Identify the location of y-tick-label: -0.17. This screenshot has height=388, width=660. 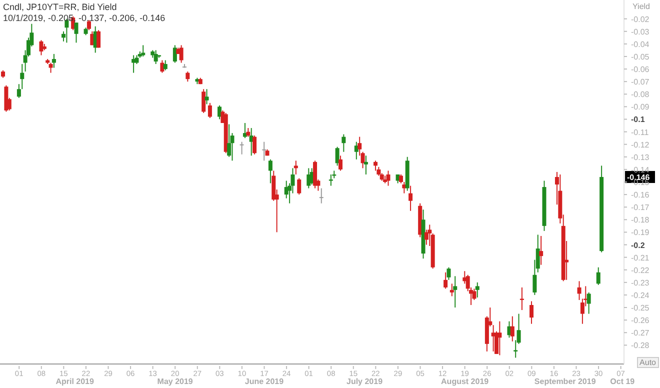
(640, 207).